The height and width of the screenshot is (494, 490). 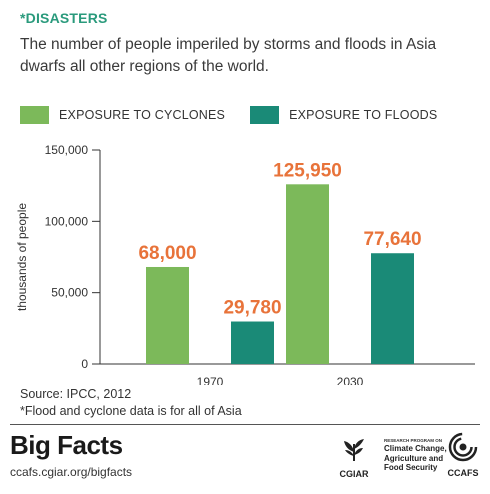 I want to click on chart-legend: EXPOSURE TO CYCLONES EXPOSURE TO FLOODS, so click(x=241, y=115).